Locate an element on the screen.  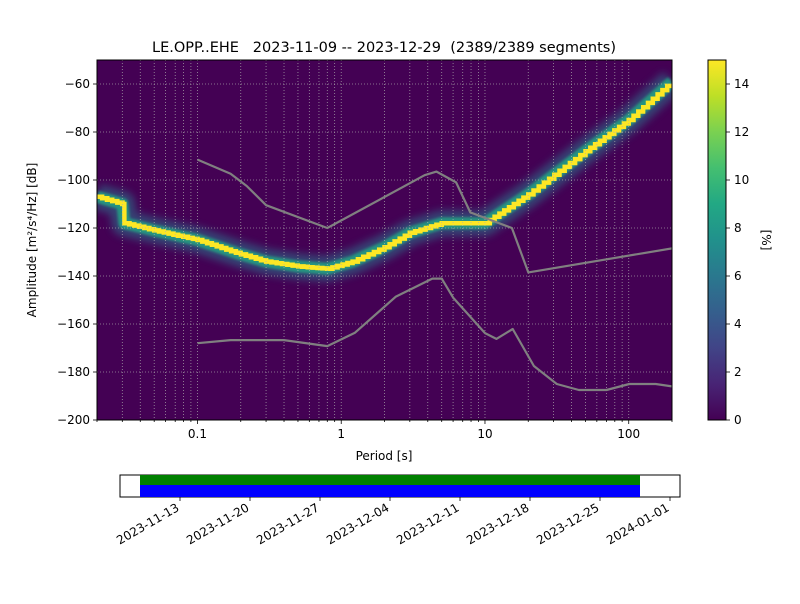
colorbar-tick-label: 12 is located at coordinates (741, 132).